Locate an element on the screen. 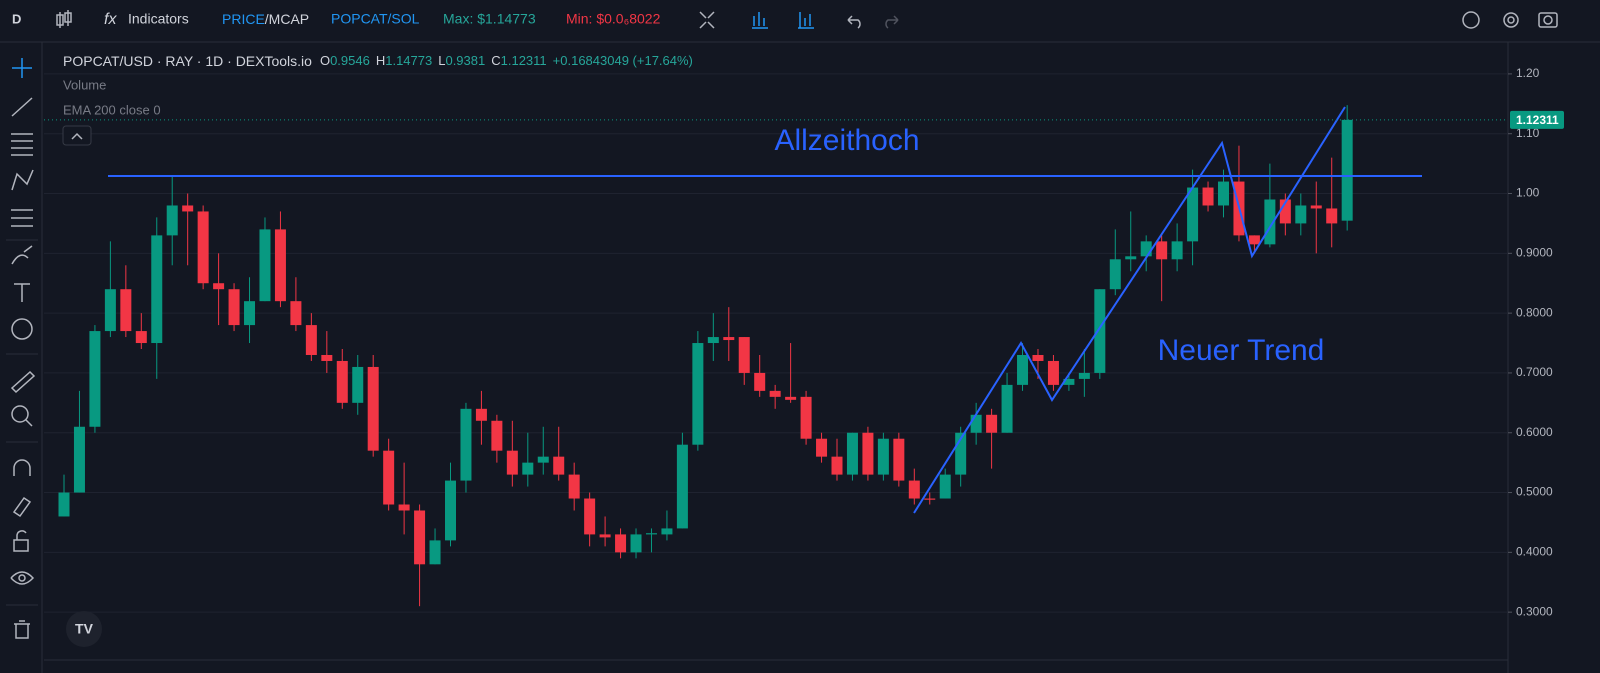  last-price-label: 1.12311 is located at coordinates (1537, 120).